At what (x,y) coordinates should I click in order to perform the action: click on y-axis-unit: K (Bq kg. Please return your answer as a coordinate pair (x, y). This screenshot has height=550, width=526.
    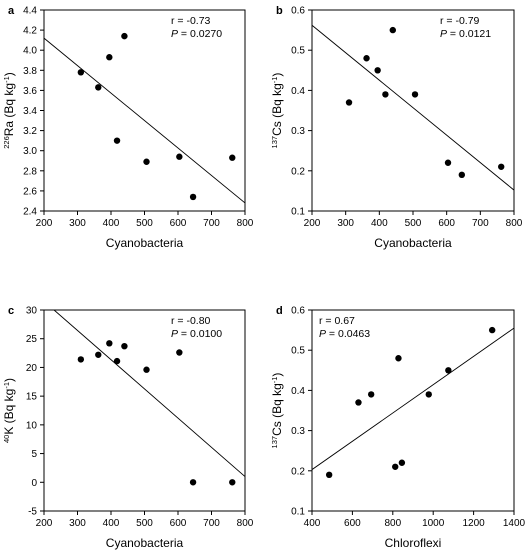
    Looking at the image, I should click on (9, 412).